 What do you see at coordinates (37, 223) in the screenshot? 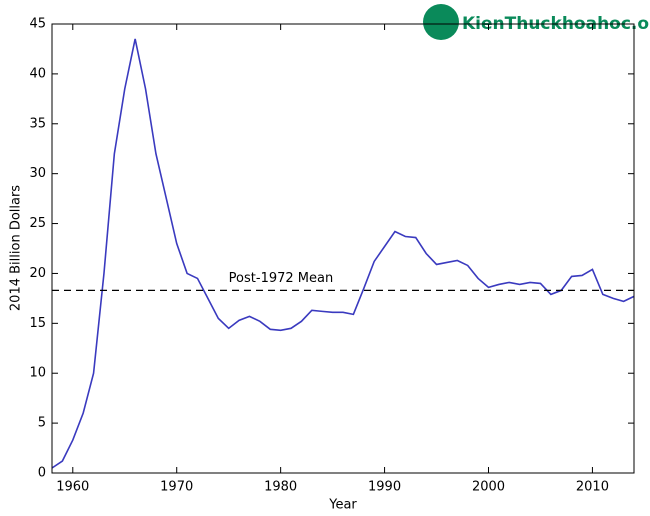
I see `y-tick-label: 25` at bounding box center [37, 223].